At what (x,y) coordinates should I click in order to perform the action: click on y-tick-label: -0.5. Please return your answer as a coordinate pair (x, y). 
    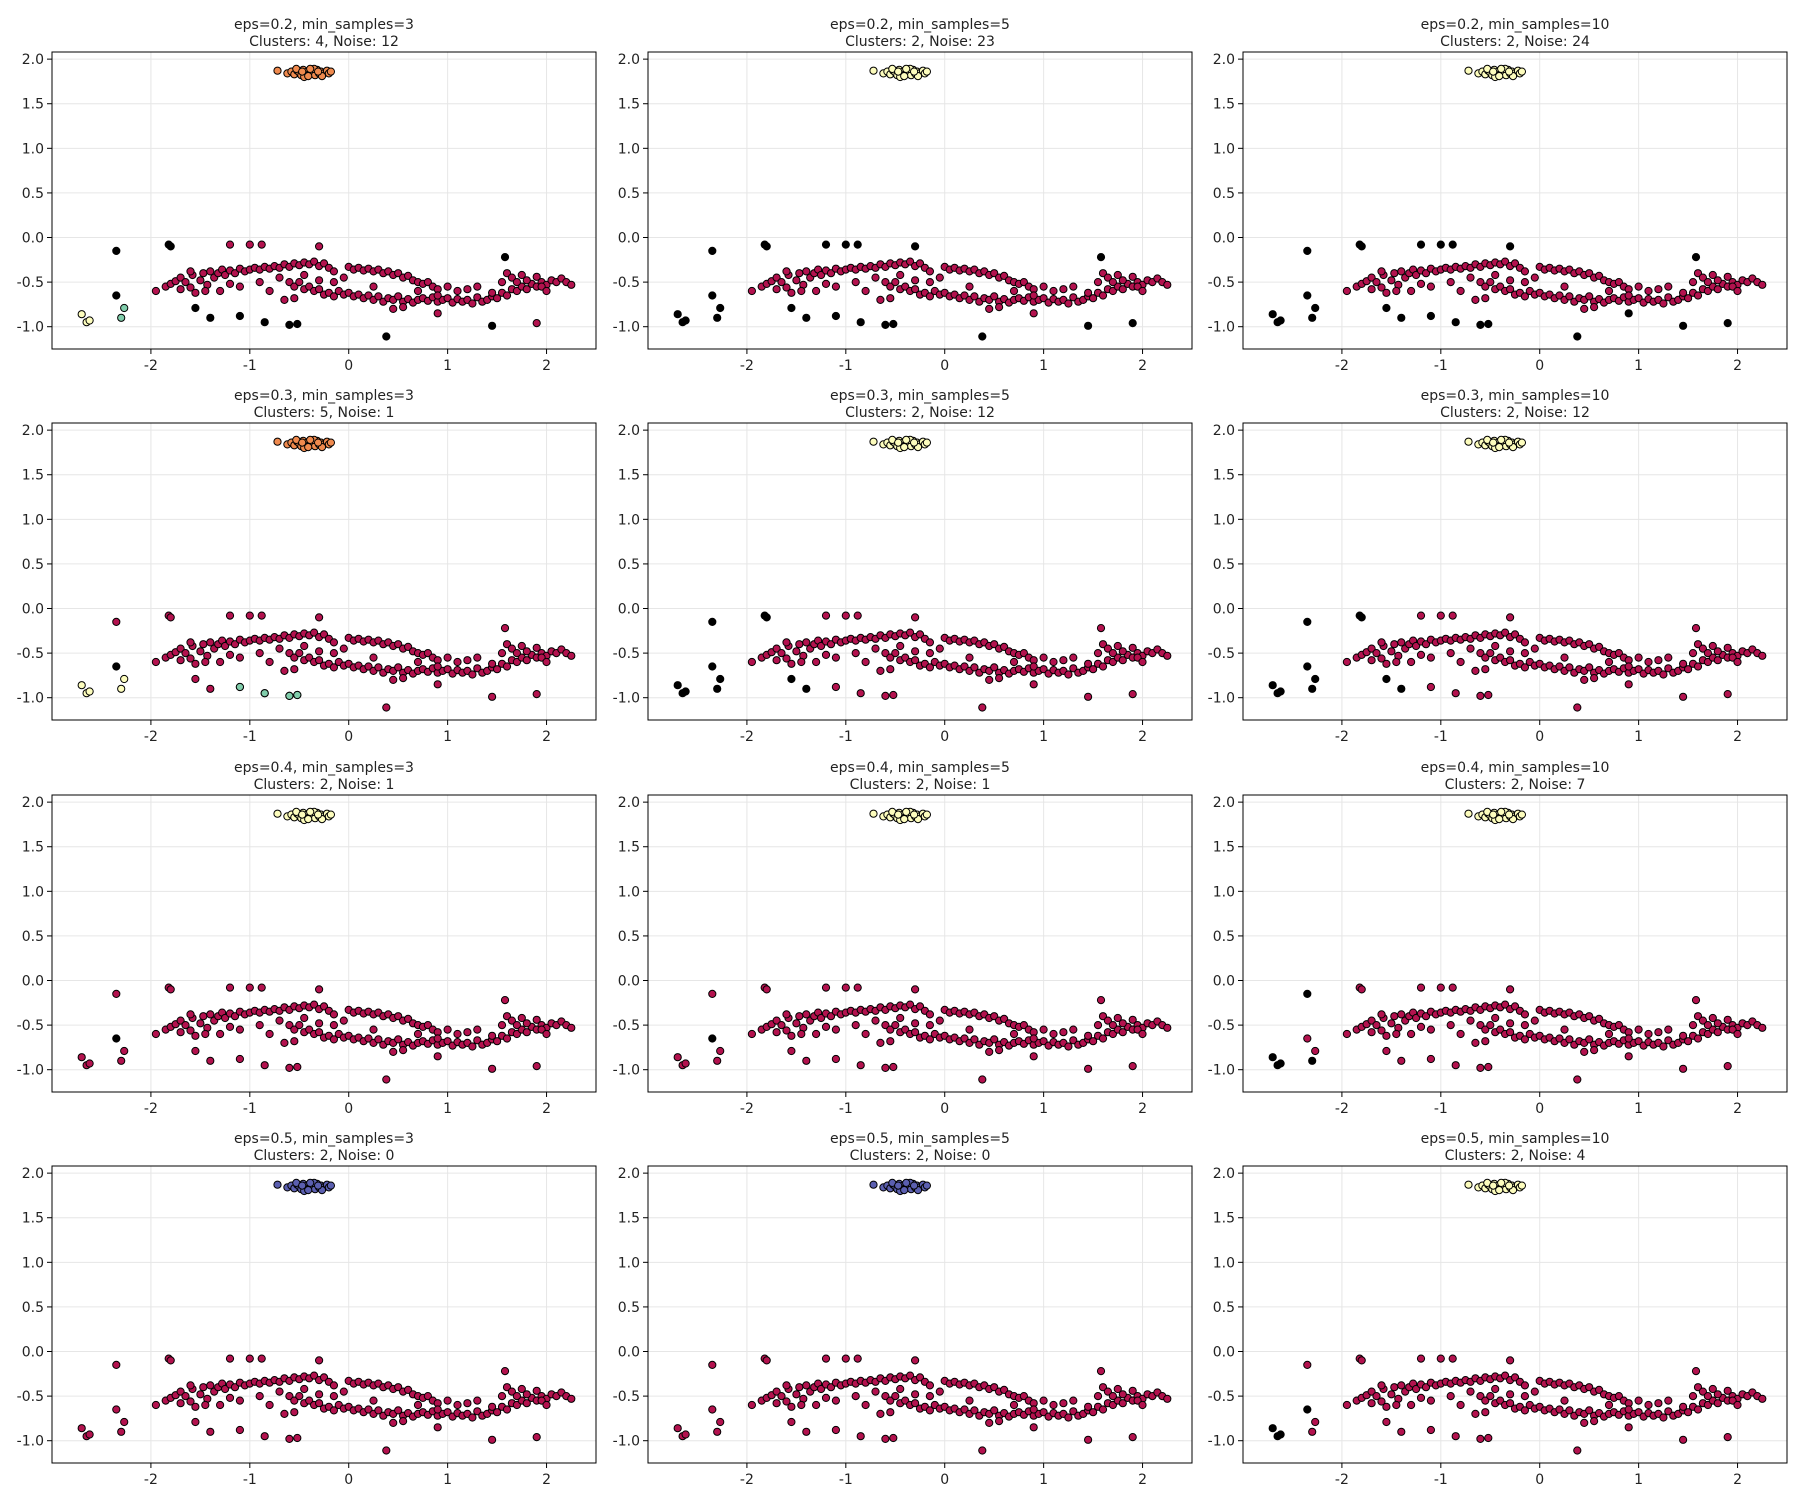
    Looking at the image, I should click on (30, 654).